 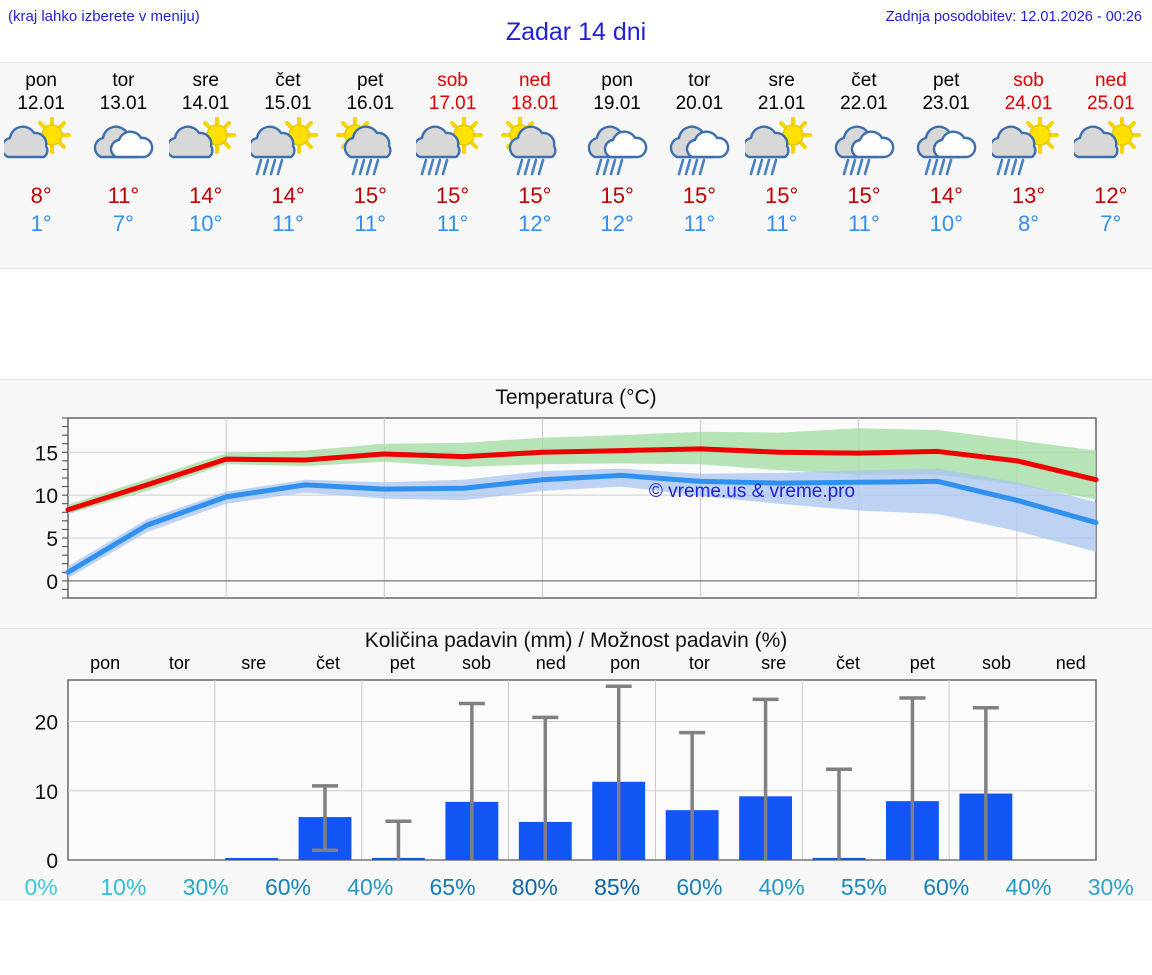 What do you see at coordinates (774, 663) in the screenshot?
I see `precip-day-label: sre` at bounding box center [774, 663].